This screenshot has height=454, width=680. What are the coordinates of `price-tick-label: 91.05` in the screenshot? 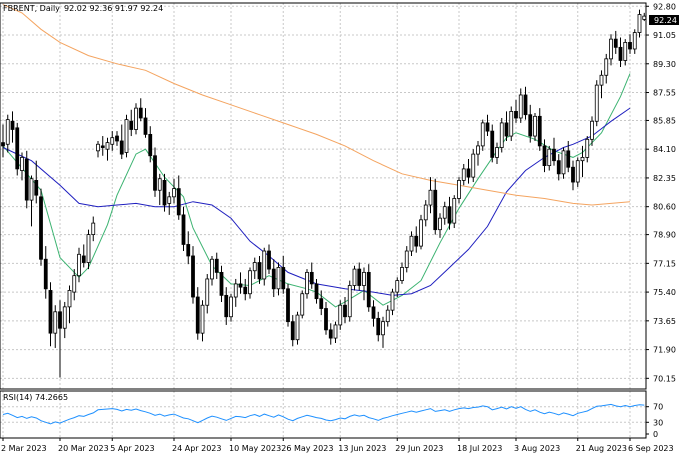 It's located at (664, 35).